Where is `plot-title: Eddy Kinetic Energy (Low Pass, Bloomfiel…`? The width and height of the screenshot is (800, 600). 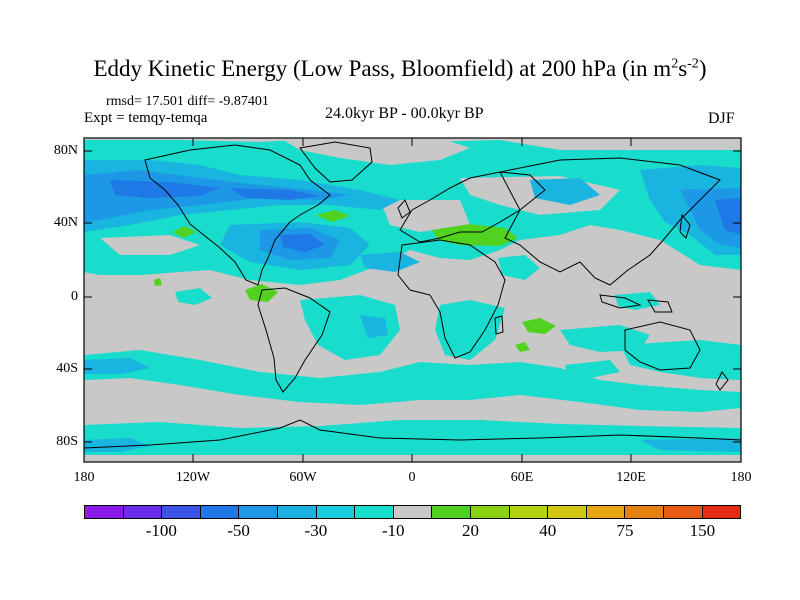
plot-title: Eddy Kinetic Energy (Low Pass, Bloomfiel… is located at coordinates (400, 68).